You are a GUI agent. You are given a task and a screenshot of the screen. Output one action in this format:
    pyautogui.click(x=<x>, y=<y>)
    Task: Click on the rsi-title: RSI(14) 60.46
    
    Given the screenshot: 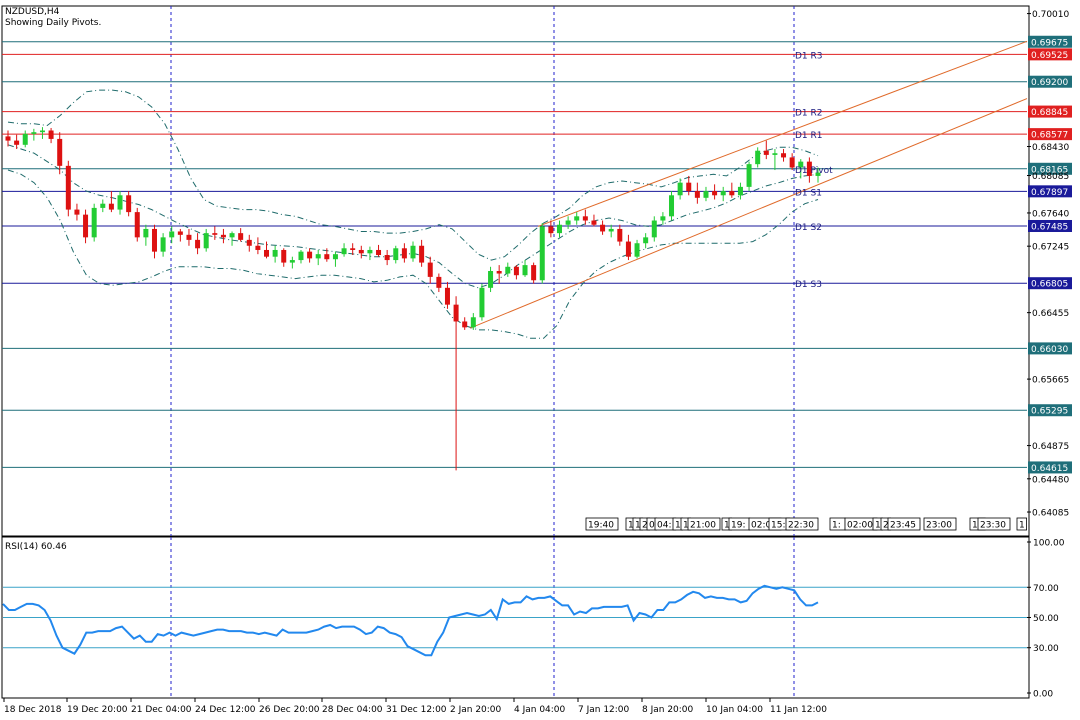 What is the action you would take?
    pyautogui.click(x=36, y=547)
    